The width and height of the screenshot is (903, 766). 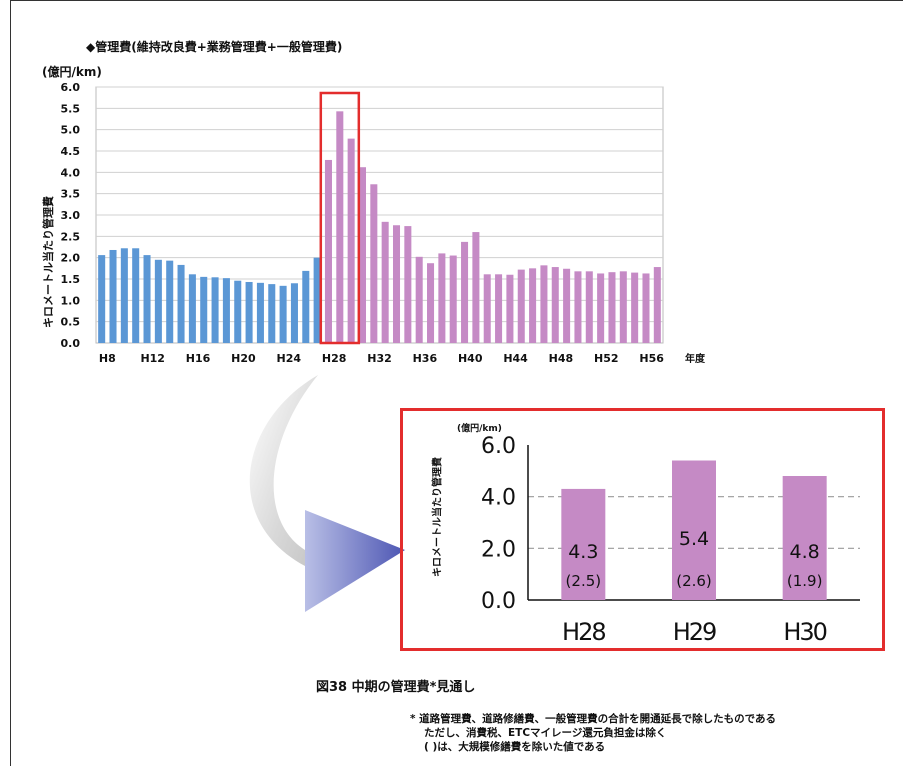 I want to click on x-tick-label: H24, so click(x=289, y=358).